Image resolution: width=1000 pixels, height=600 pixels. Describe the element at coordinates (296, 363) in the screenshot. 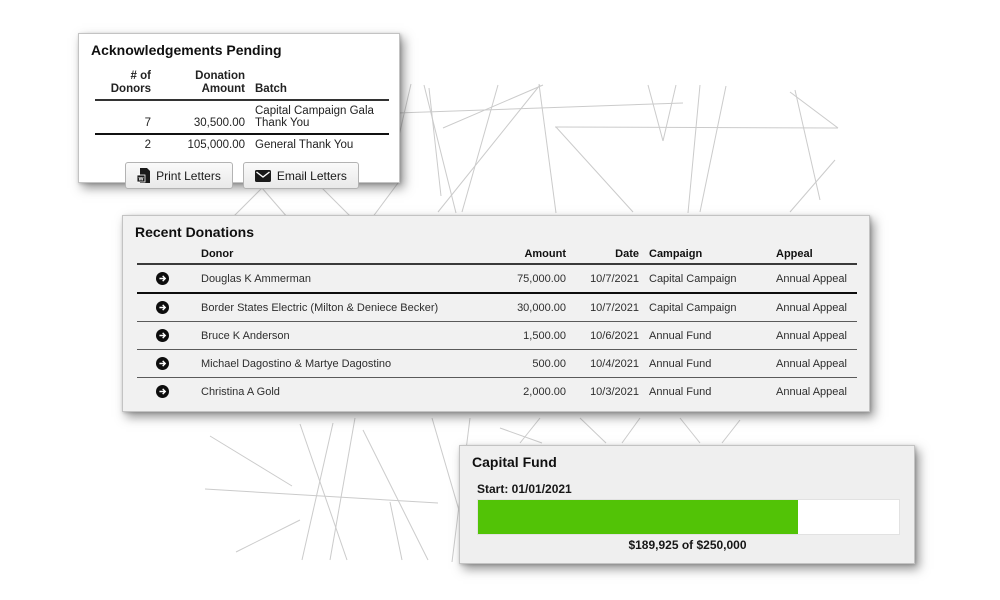

I see `donor-cell: Michael Dagostino & Martye Dagostino` at that location.